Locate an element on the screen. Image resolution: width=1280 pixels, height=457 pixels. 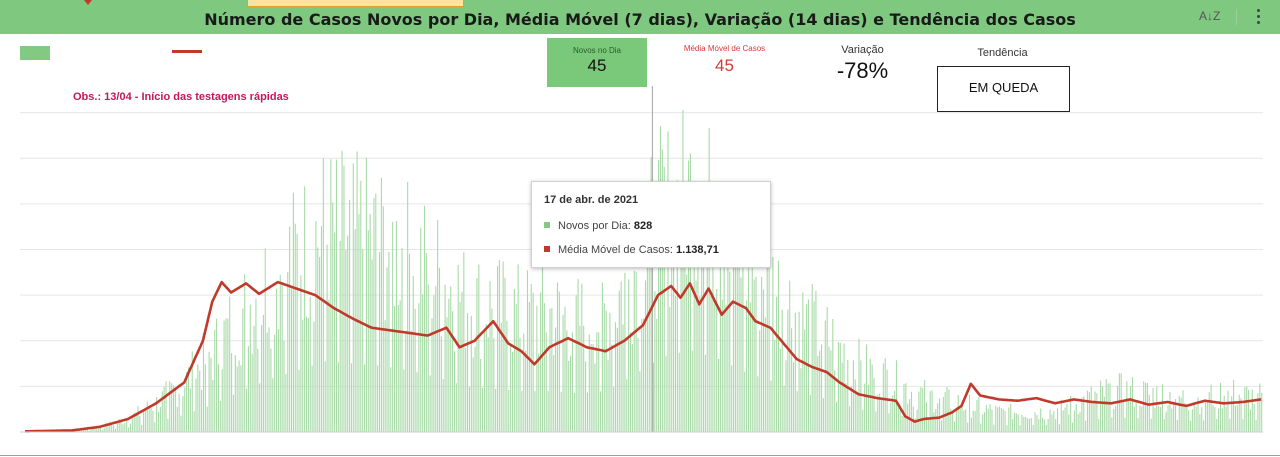
legend-swatch-media is located at coordinates (187, 51).